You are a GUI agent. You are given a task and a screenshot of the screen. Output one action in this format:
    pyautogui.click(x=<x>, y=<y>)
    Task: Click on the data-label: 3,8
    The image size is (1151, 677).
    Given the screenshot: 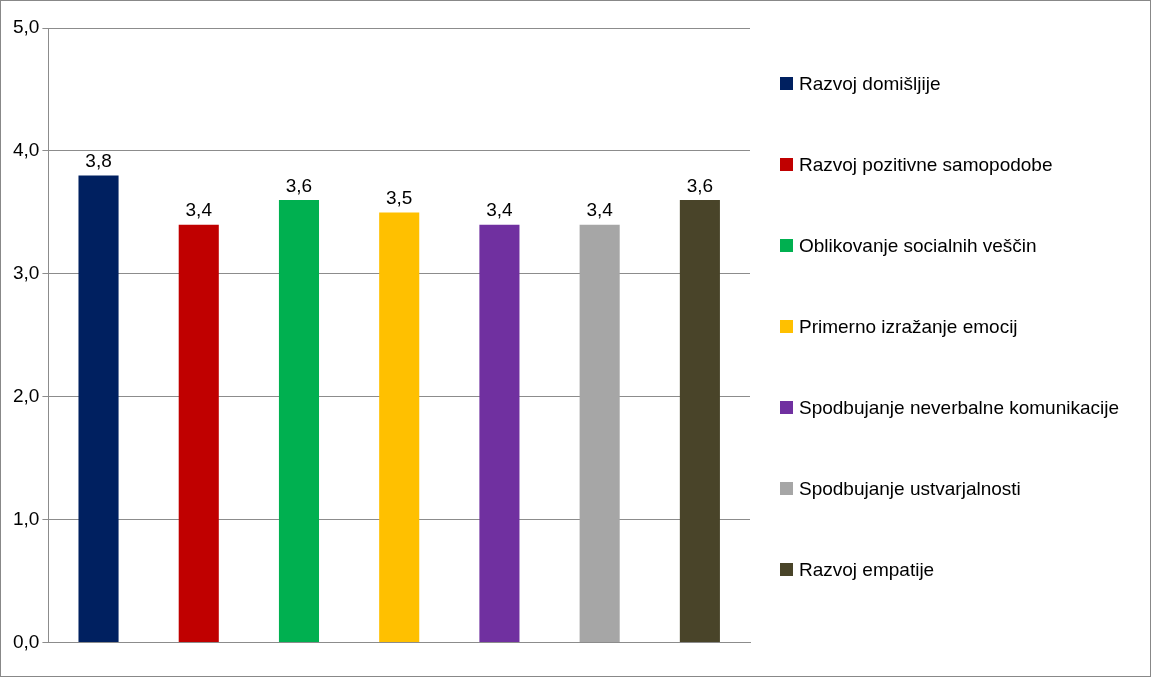 What is the action you would take?
    pyautogui.click(x=98, y=161)
    